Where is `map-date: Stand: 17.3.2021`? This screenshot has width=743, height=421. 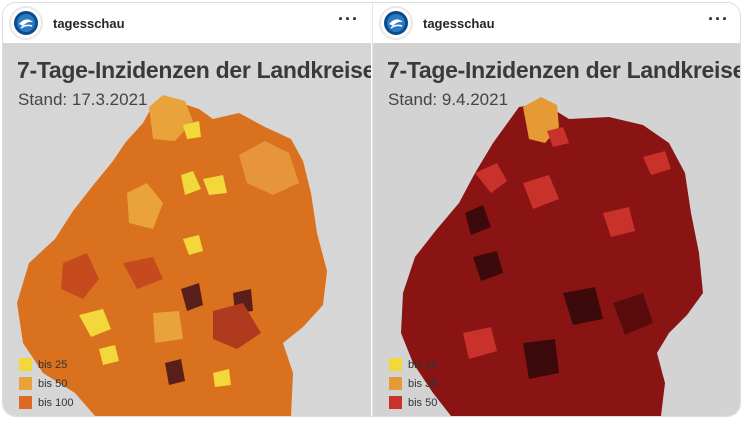 map-date: Stand: 17.3.2021 is located at coordinates (83, 99).